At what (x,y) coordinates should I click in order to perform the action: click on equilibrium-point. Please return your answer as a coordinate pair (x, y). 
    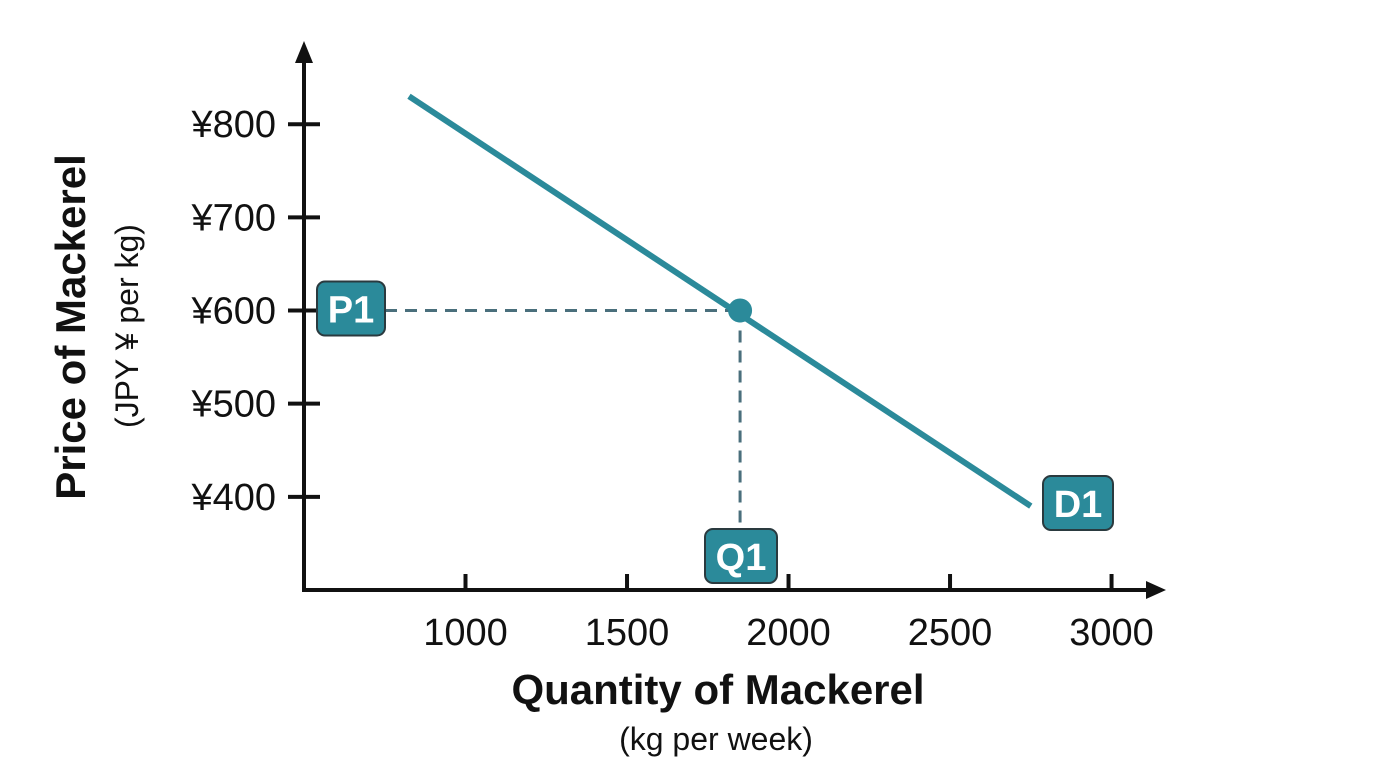
    Looking at the image, I should click on (740, 310).